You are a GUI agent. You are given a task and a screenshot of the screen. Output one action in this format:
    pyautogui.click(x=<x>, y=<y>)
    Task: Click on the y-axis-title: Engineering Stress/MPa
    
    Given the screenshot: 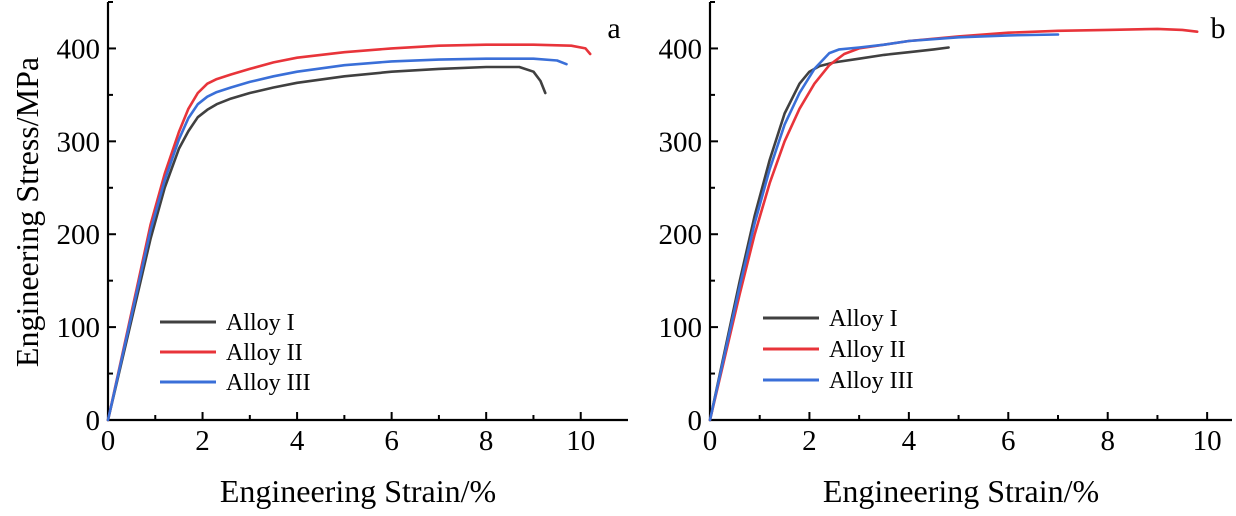 What is the action you would take?
    pyautogui.click(x=27, y=212)
    